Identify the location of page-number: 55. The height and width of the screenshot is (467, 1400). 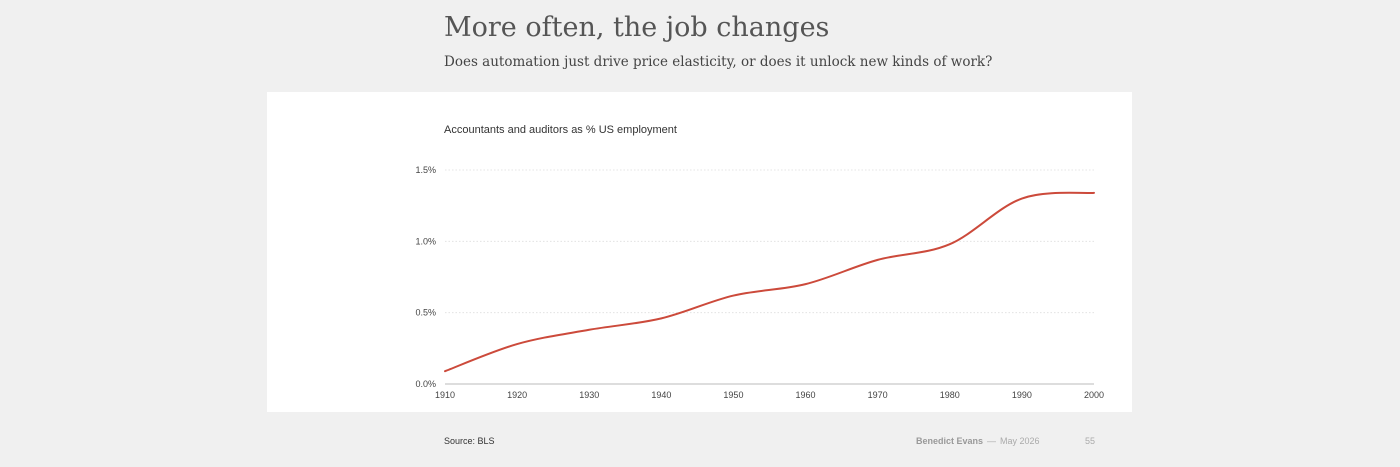
(1090, 441).